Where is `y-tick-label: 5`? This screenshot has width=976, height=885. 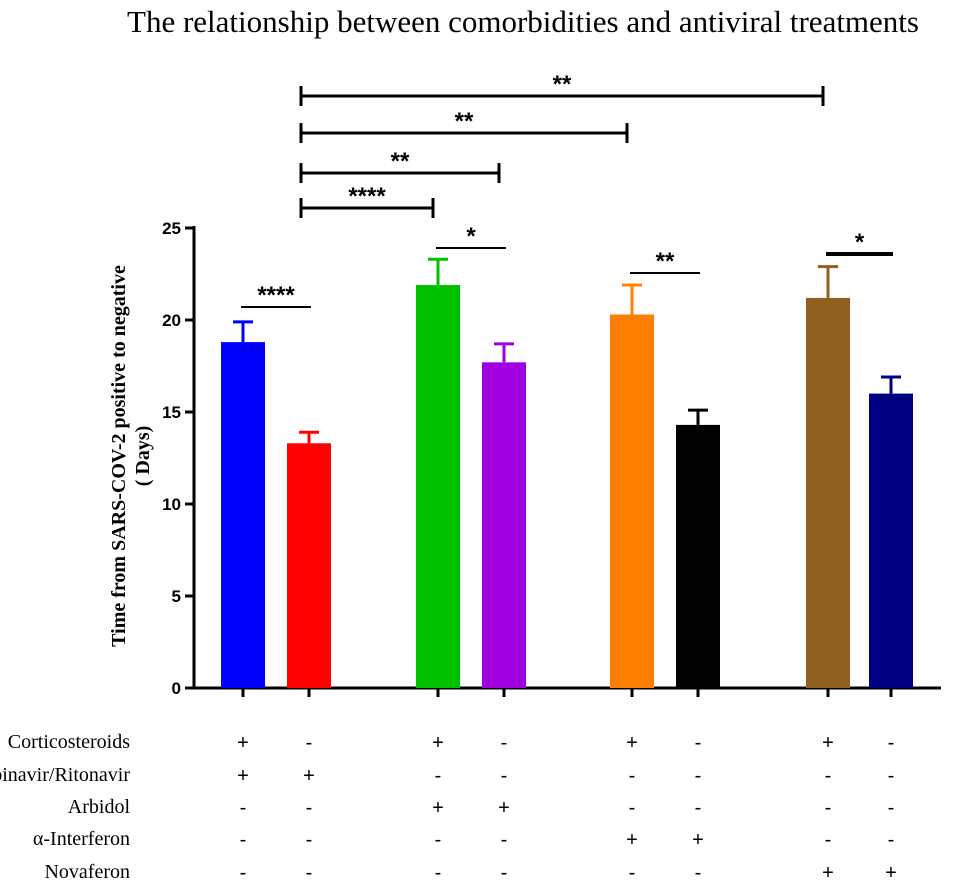 y-tick-label: 5 is located at coordinates (176, 596).